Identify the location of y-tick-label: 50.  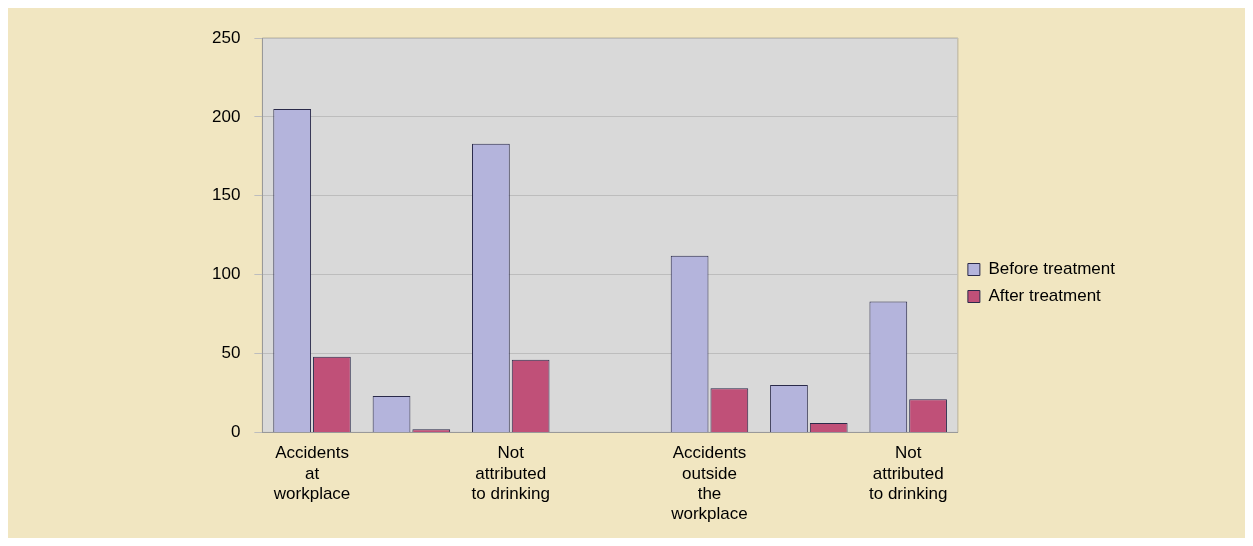
(231, 353).